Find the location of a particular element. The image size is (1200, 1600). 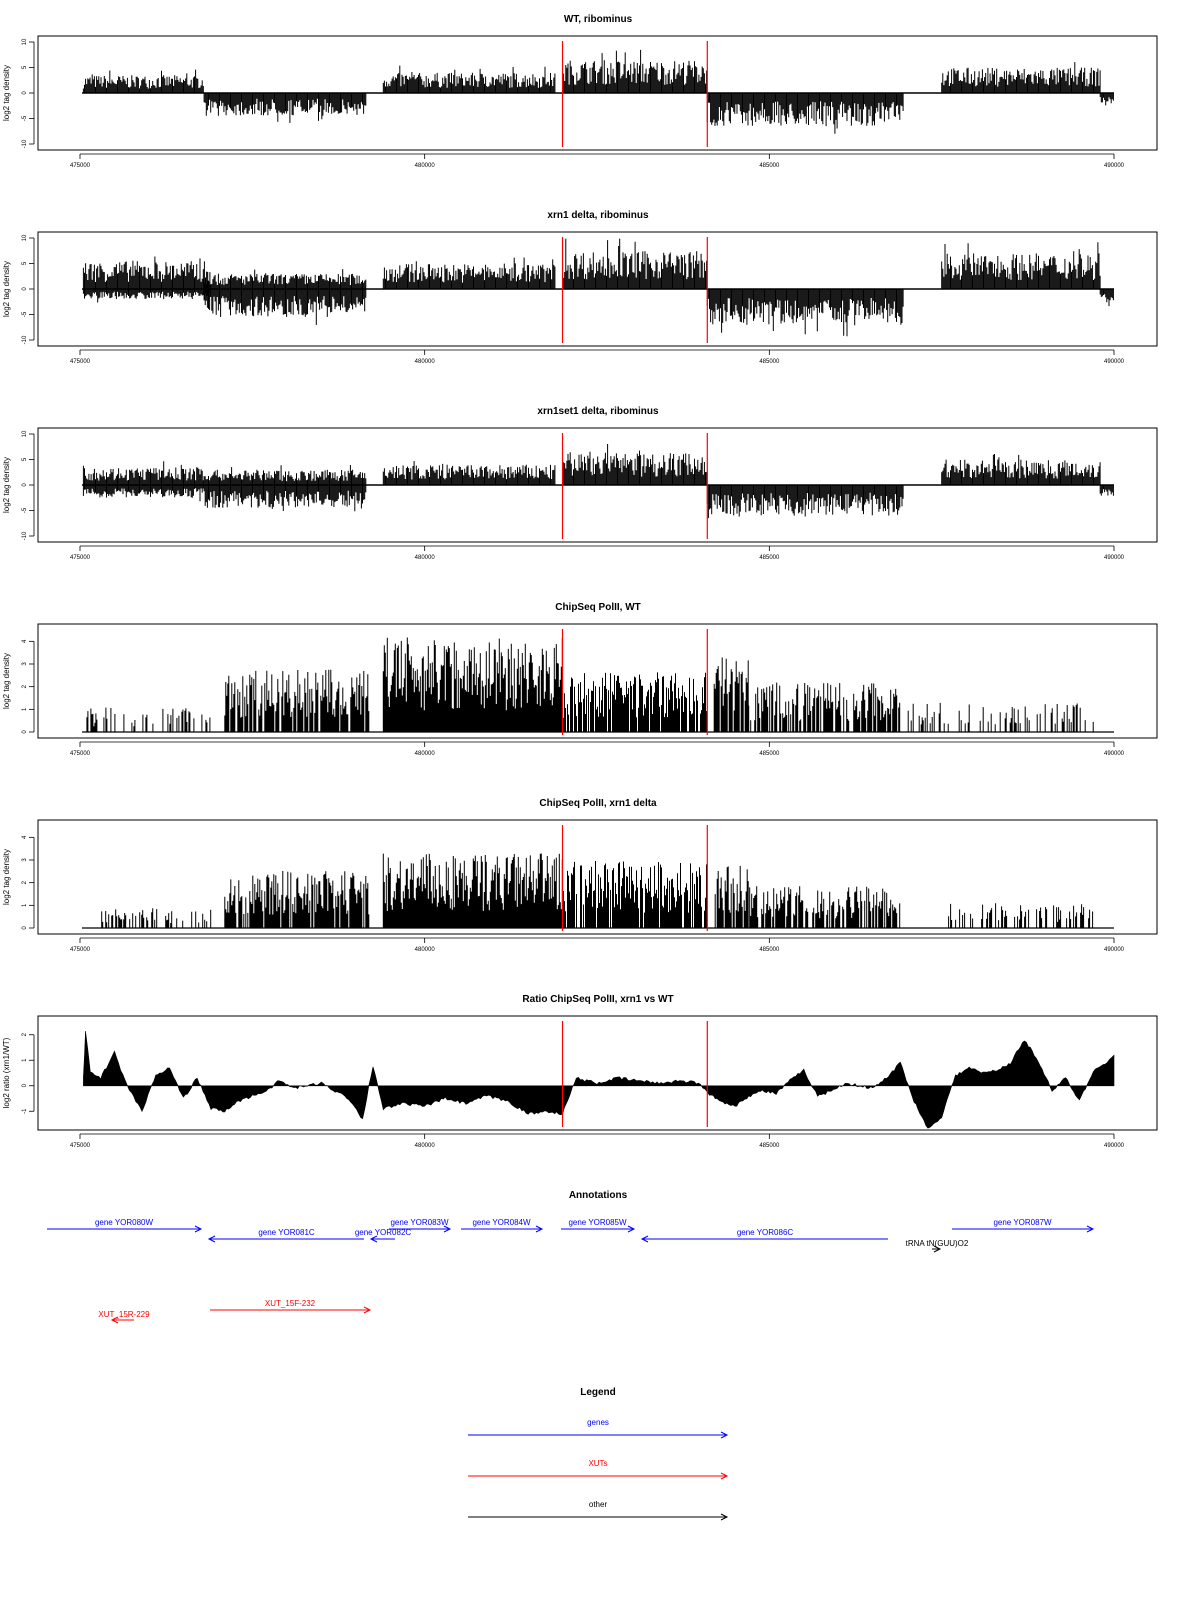

annotation-gene-yor083w: gene YOR083W is located at coordinates (420, 1225).